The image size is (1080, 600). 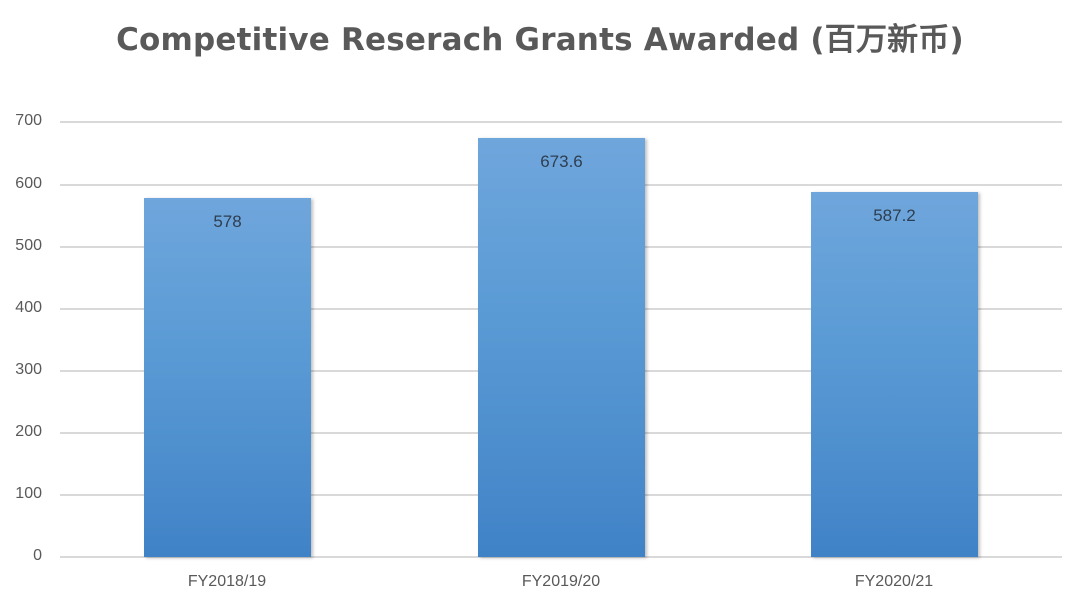 What do you see at coordinates (561, 581) in the screenshot?
I see `x-tick-fy2019-20: FY2019/20` at bounding box center [561, 581].